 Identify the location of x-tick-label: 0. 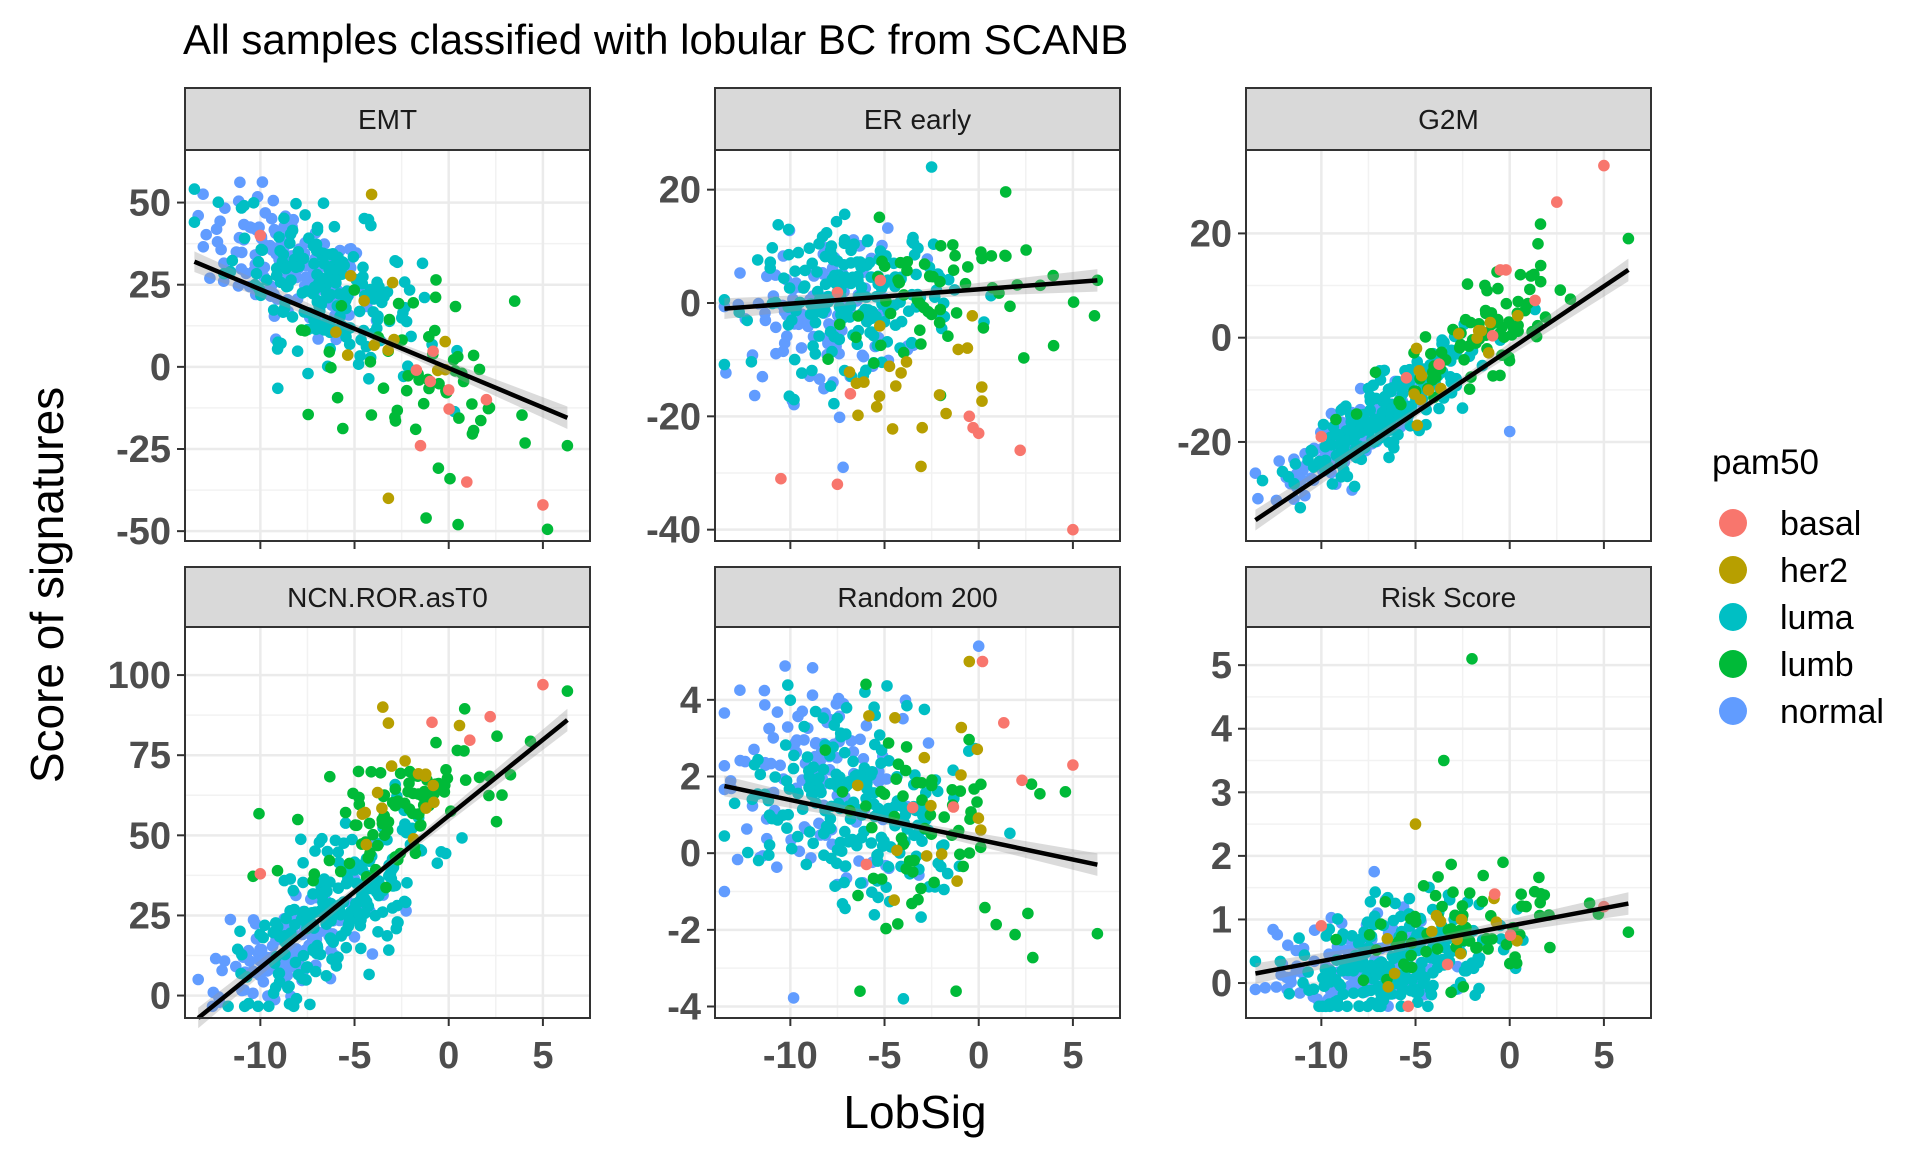
(448, 1056).